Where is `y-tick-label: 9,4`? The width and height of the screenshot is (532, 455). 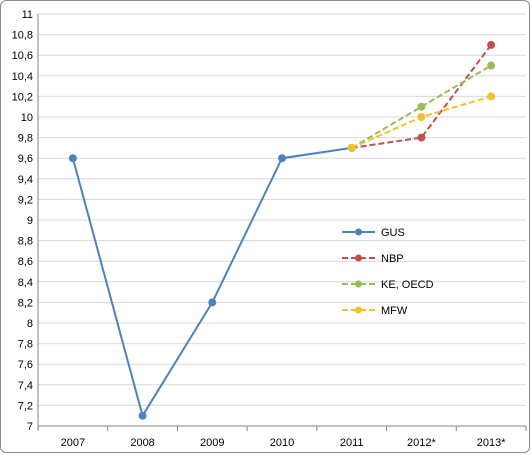 y-tick-label: 9,4 is located at coordinates (25, 180).